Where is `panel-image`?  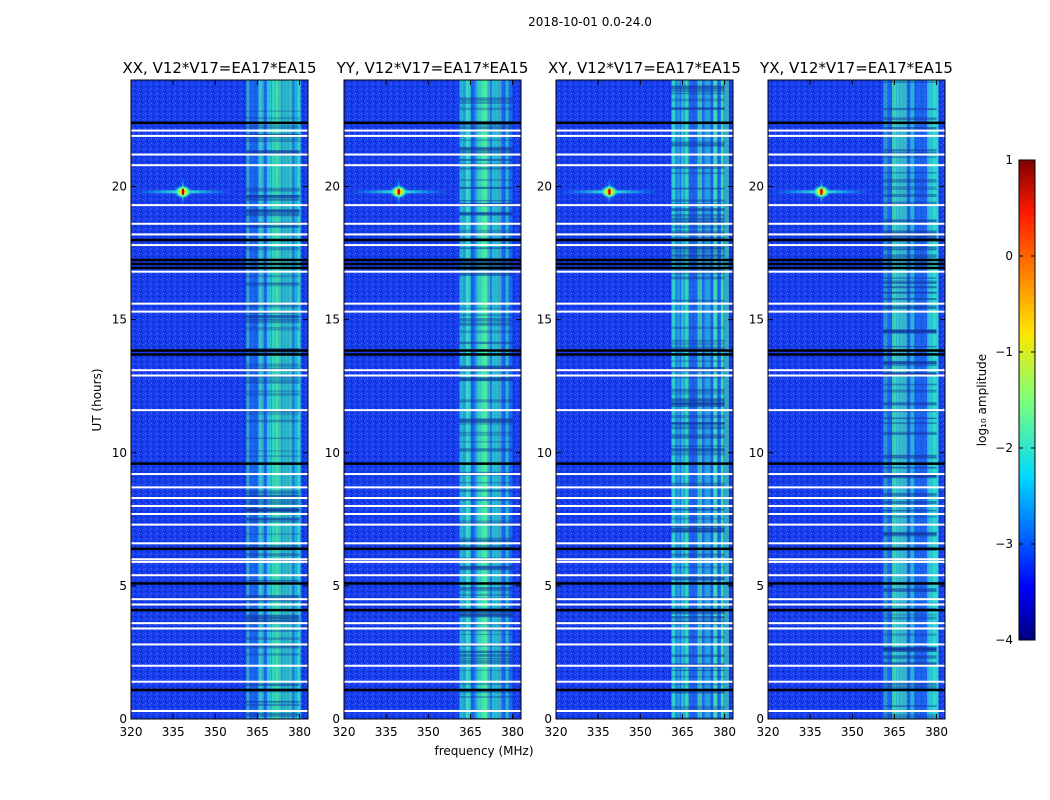
panel-image is located at coordinates (219, 399).